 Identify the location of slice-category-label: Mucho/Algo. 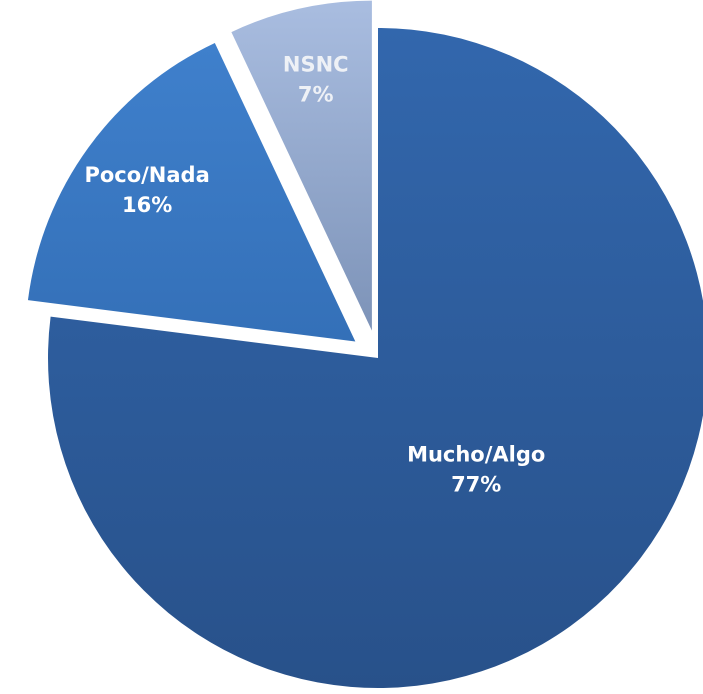
(476, 454).